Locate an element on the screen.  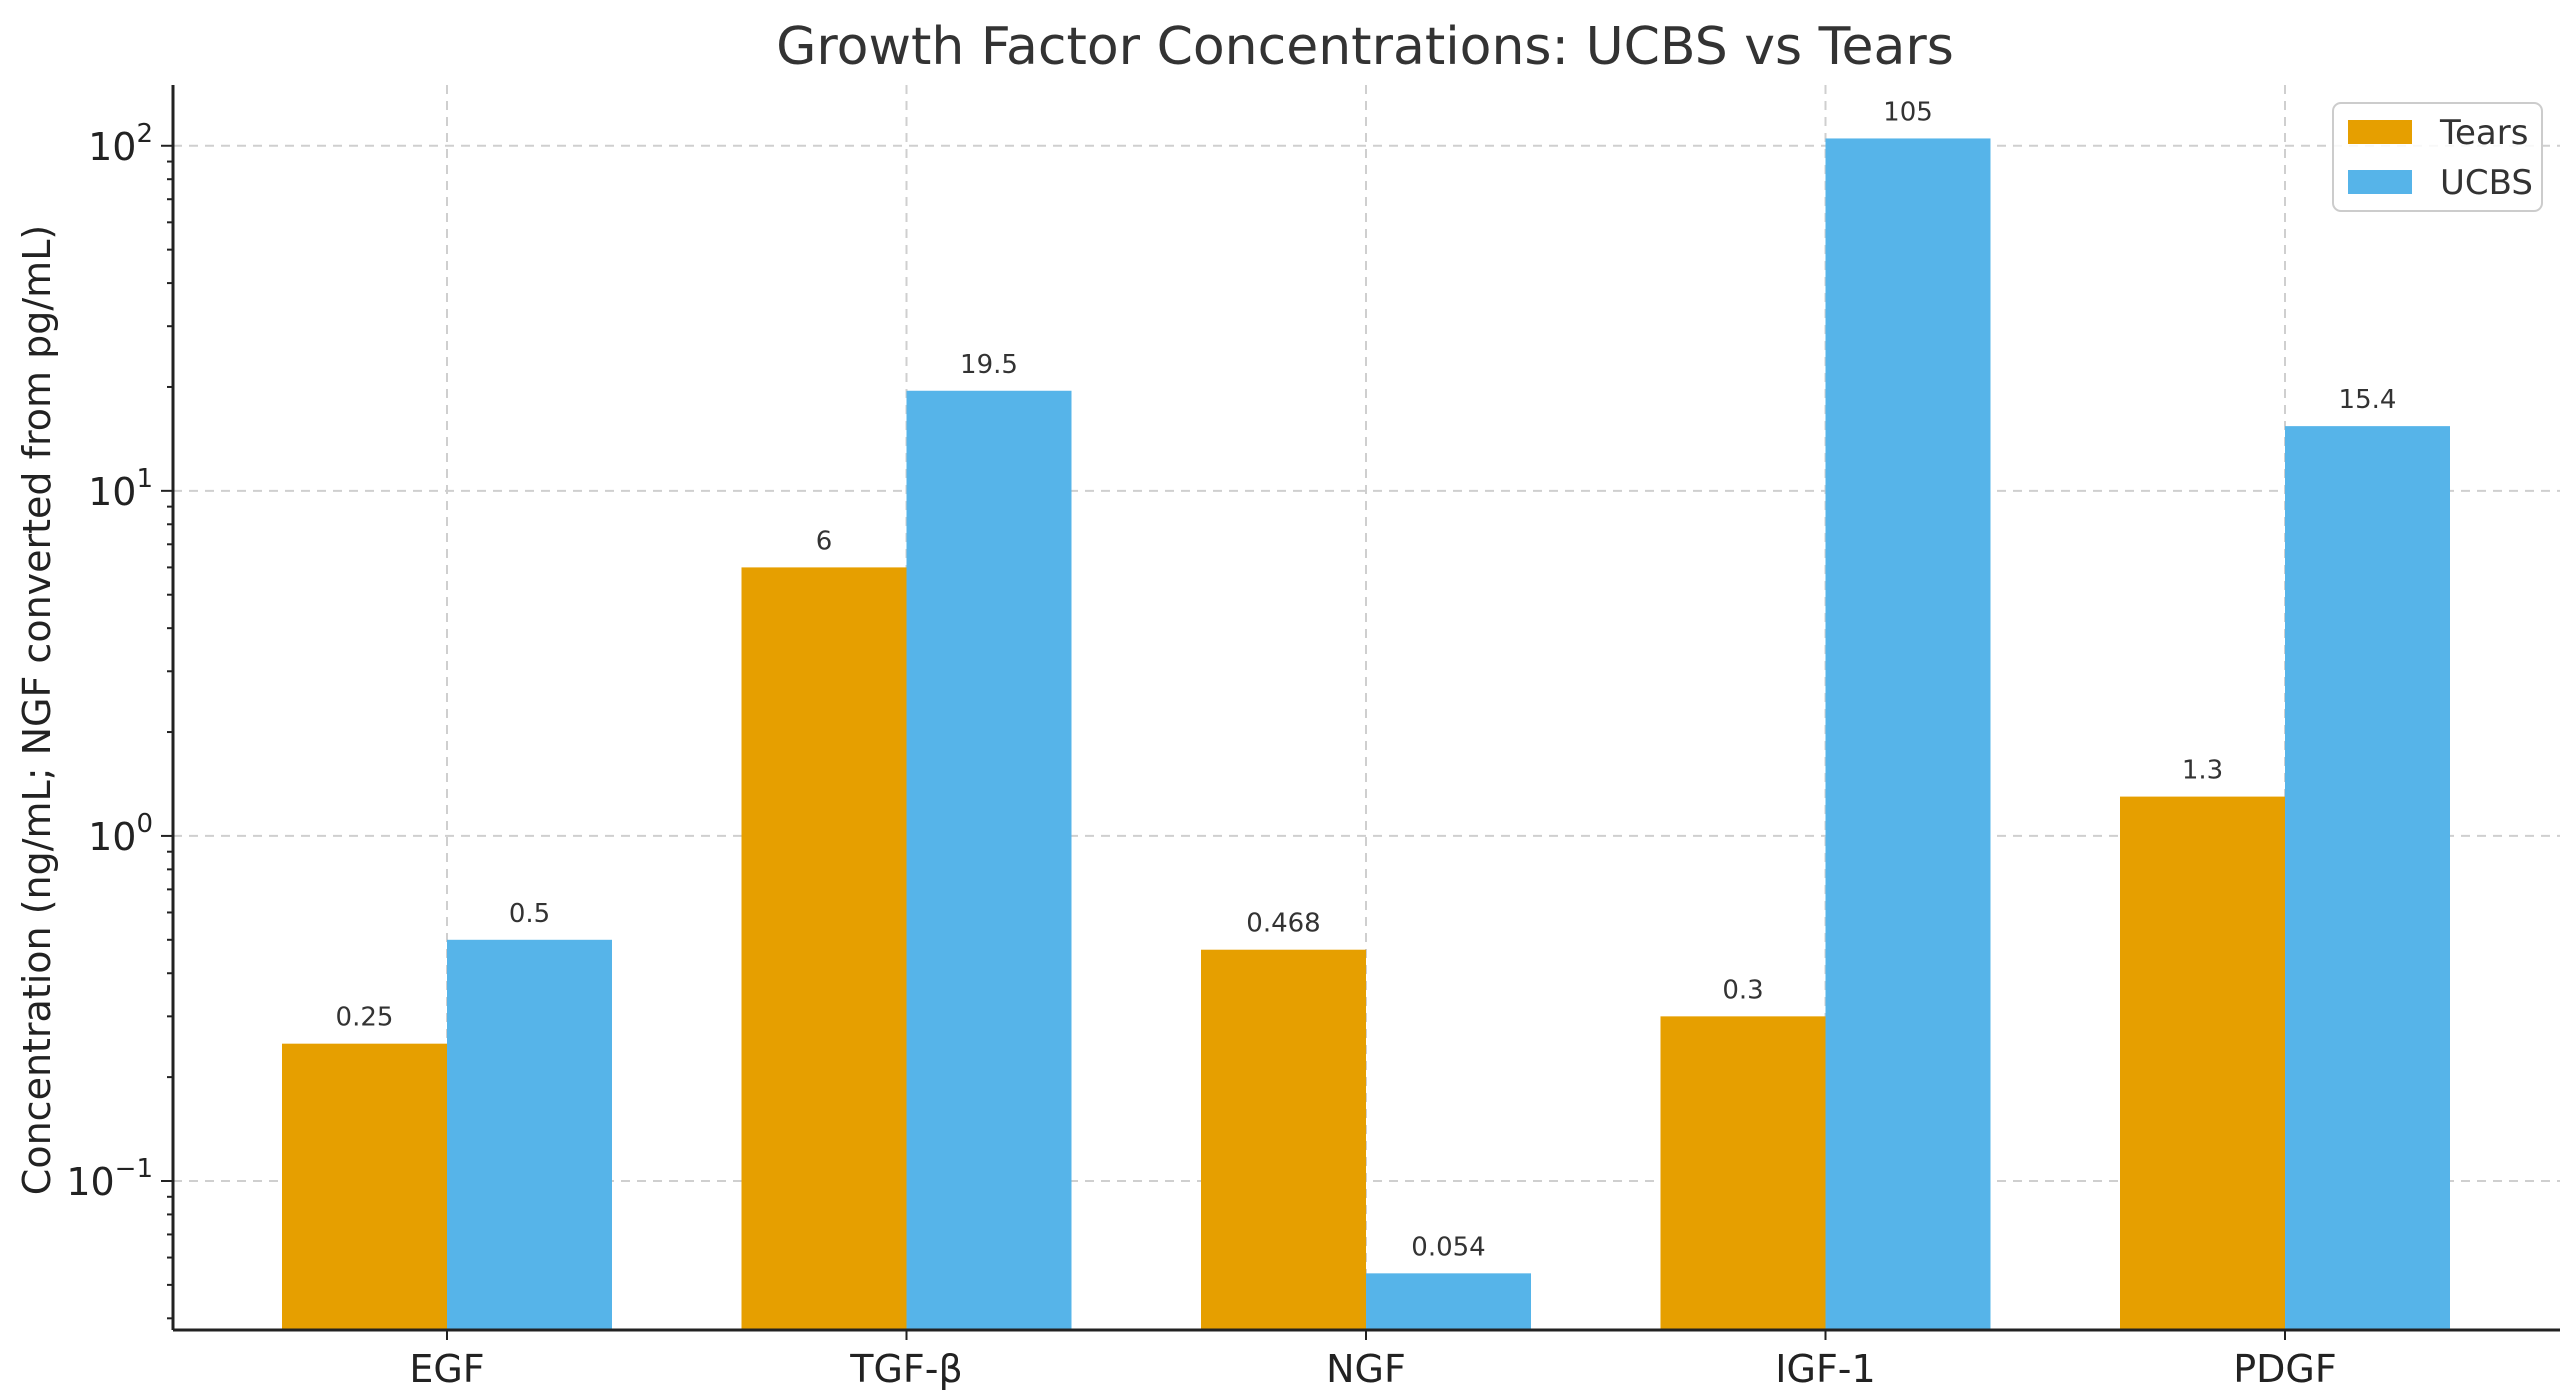
data-label-tears-0: 0.25 is located at coordinates (365, 1018).